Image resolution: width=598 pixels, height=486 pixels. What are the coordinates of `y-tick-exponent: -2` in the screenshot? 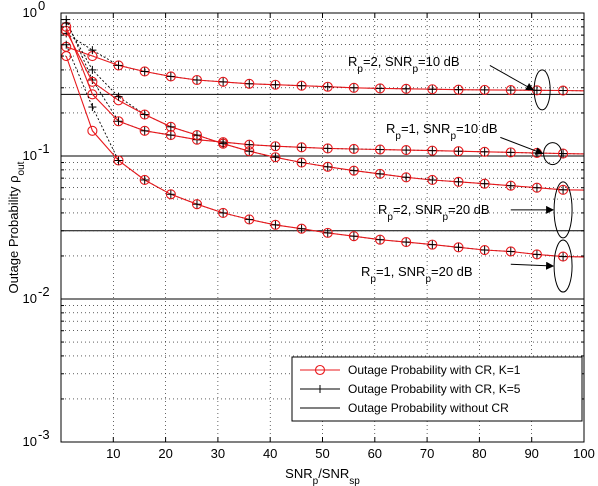 It's located at (44, 291).